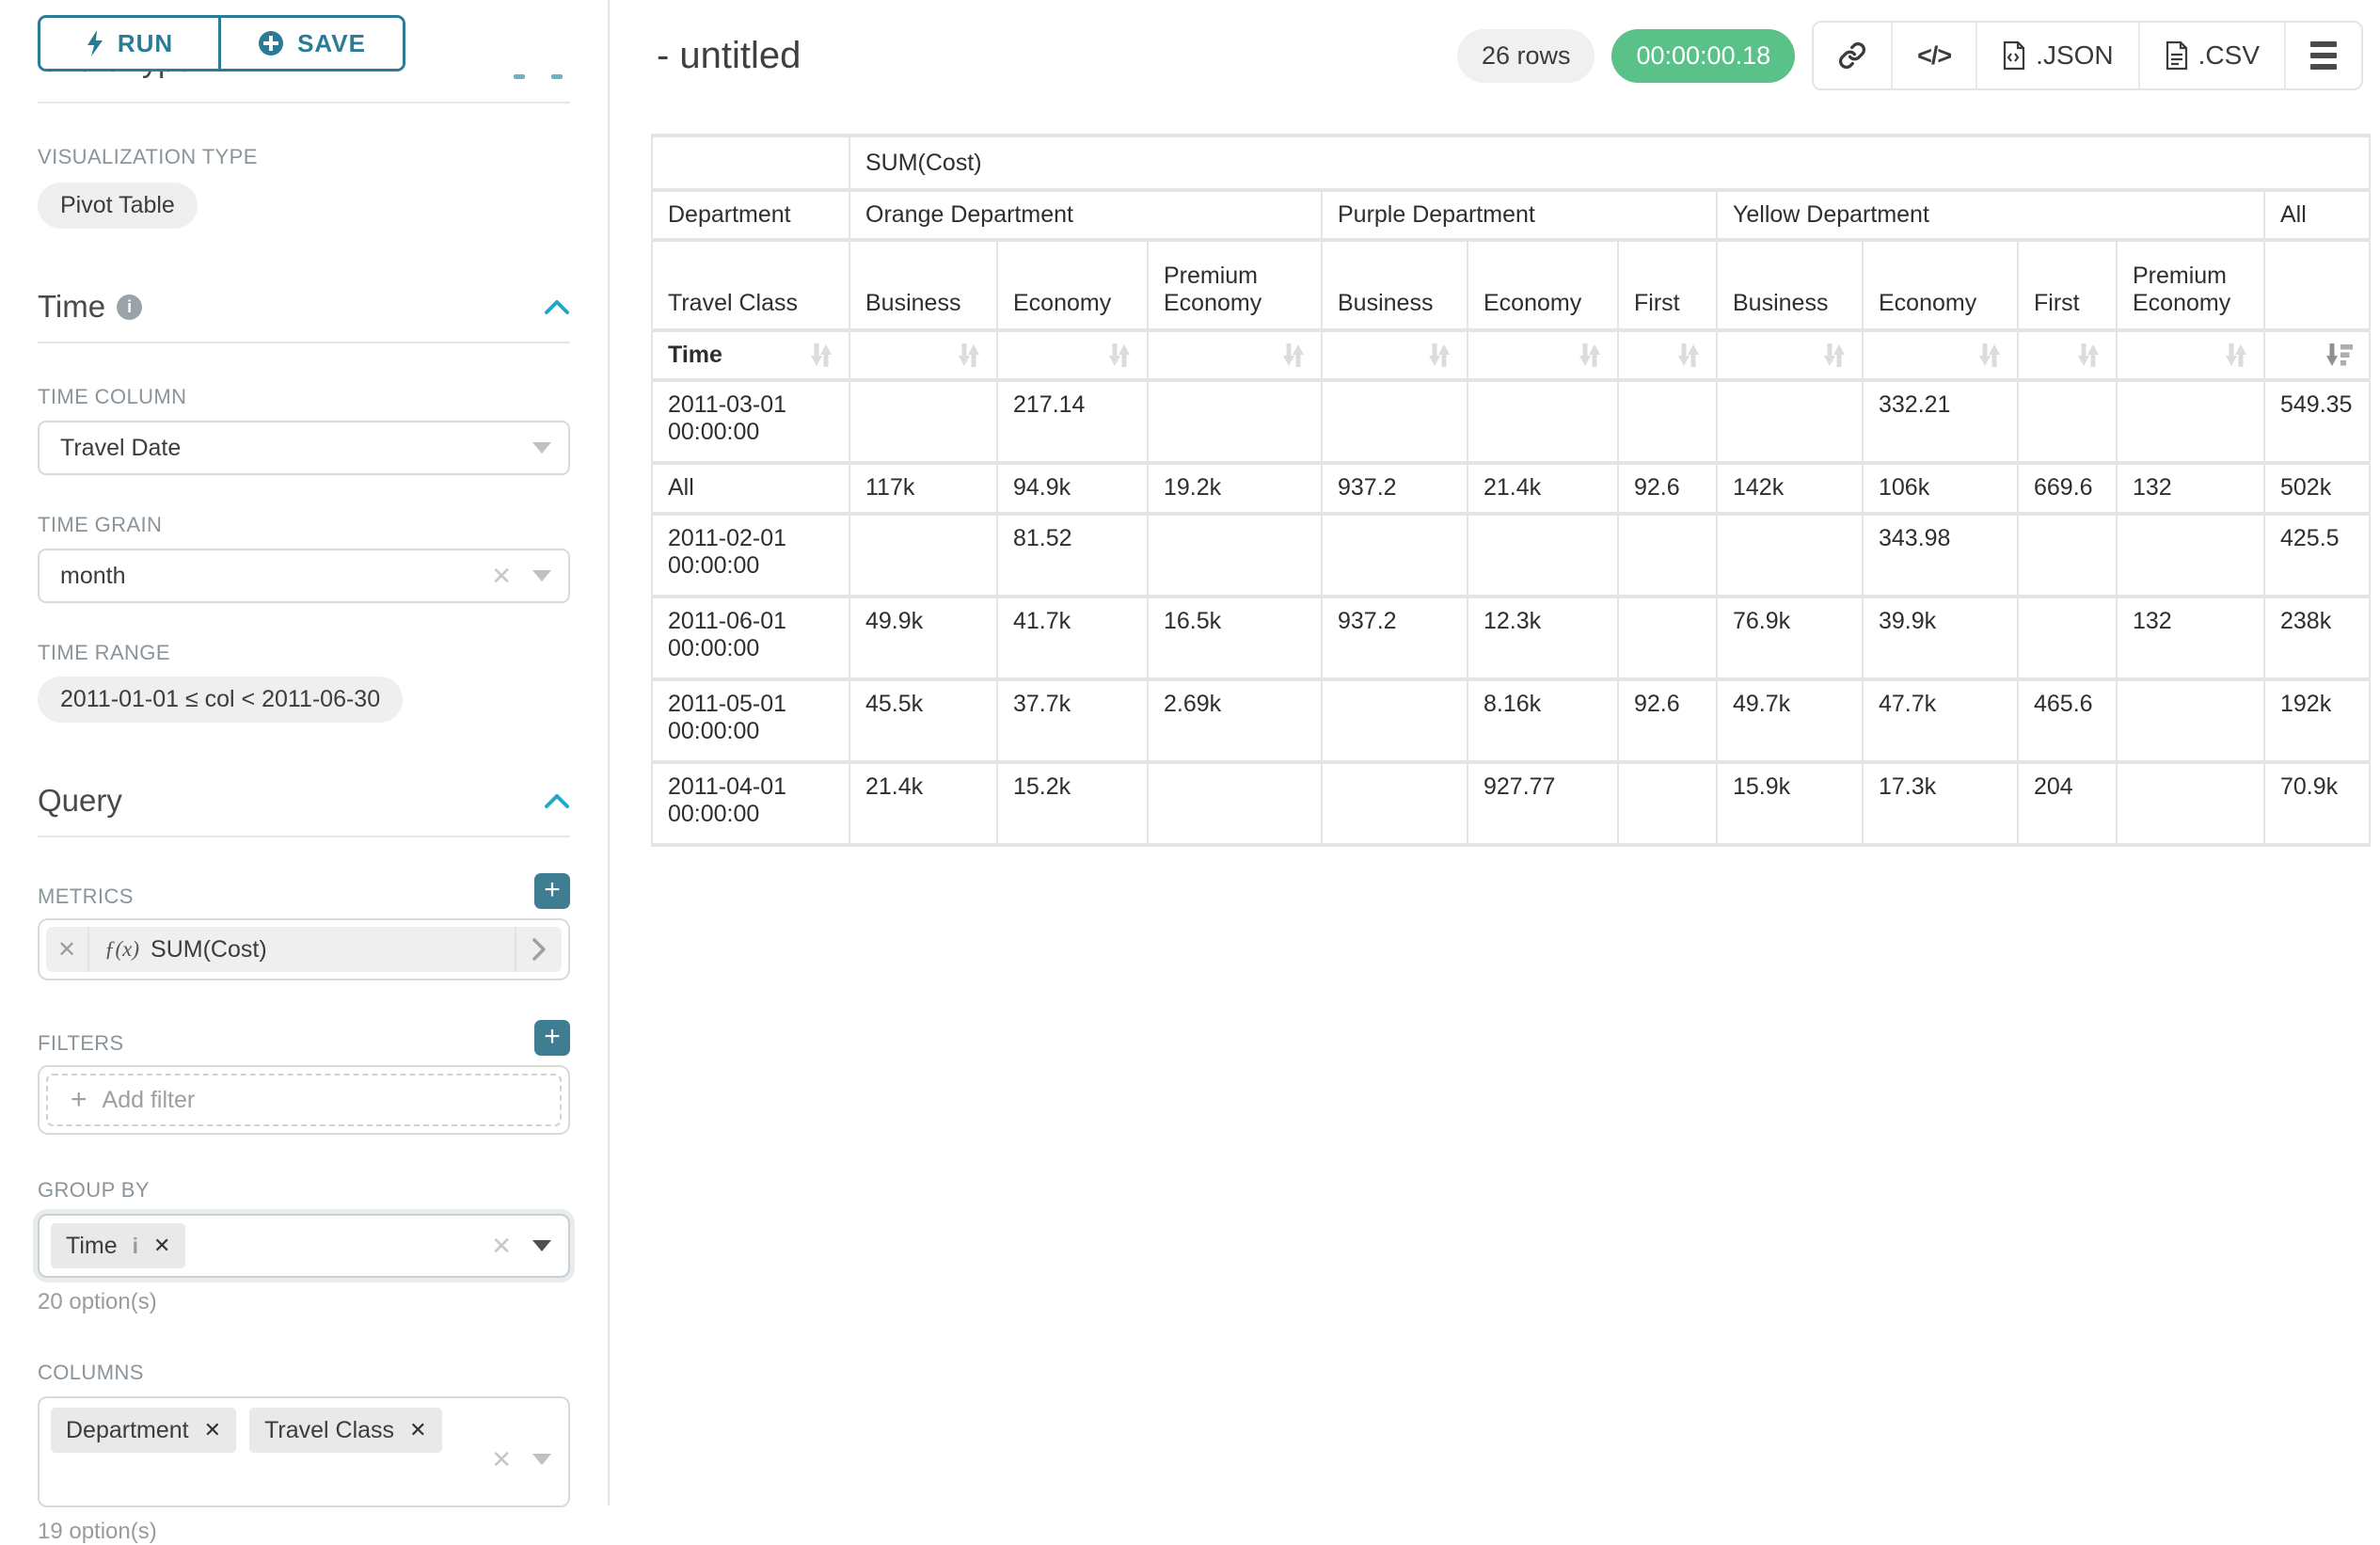  I want to click on row-label-cell: 2011-03-01 00:00:00, so click(750, 421).